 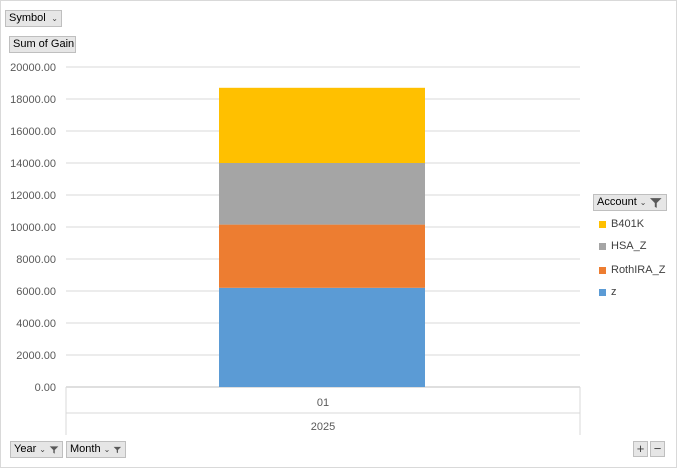 I want to click on values-field-button: Sum of Gain, so click(x=42, y=44).